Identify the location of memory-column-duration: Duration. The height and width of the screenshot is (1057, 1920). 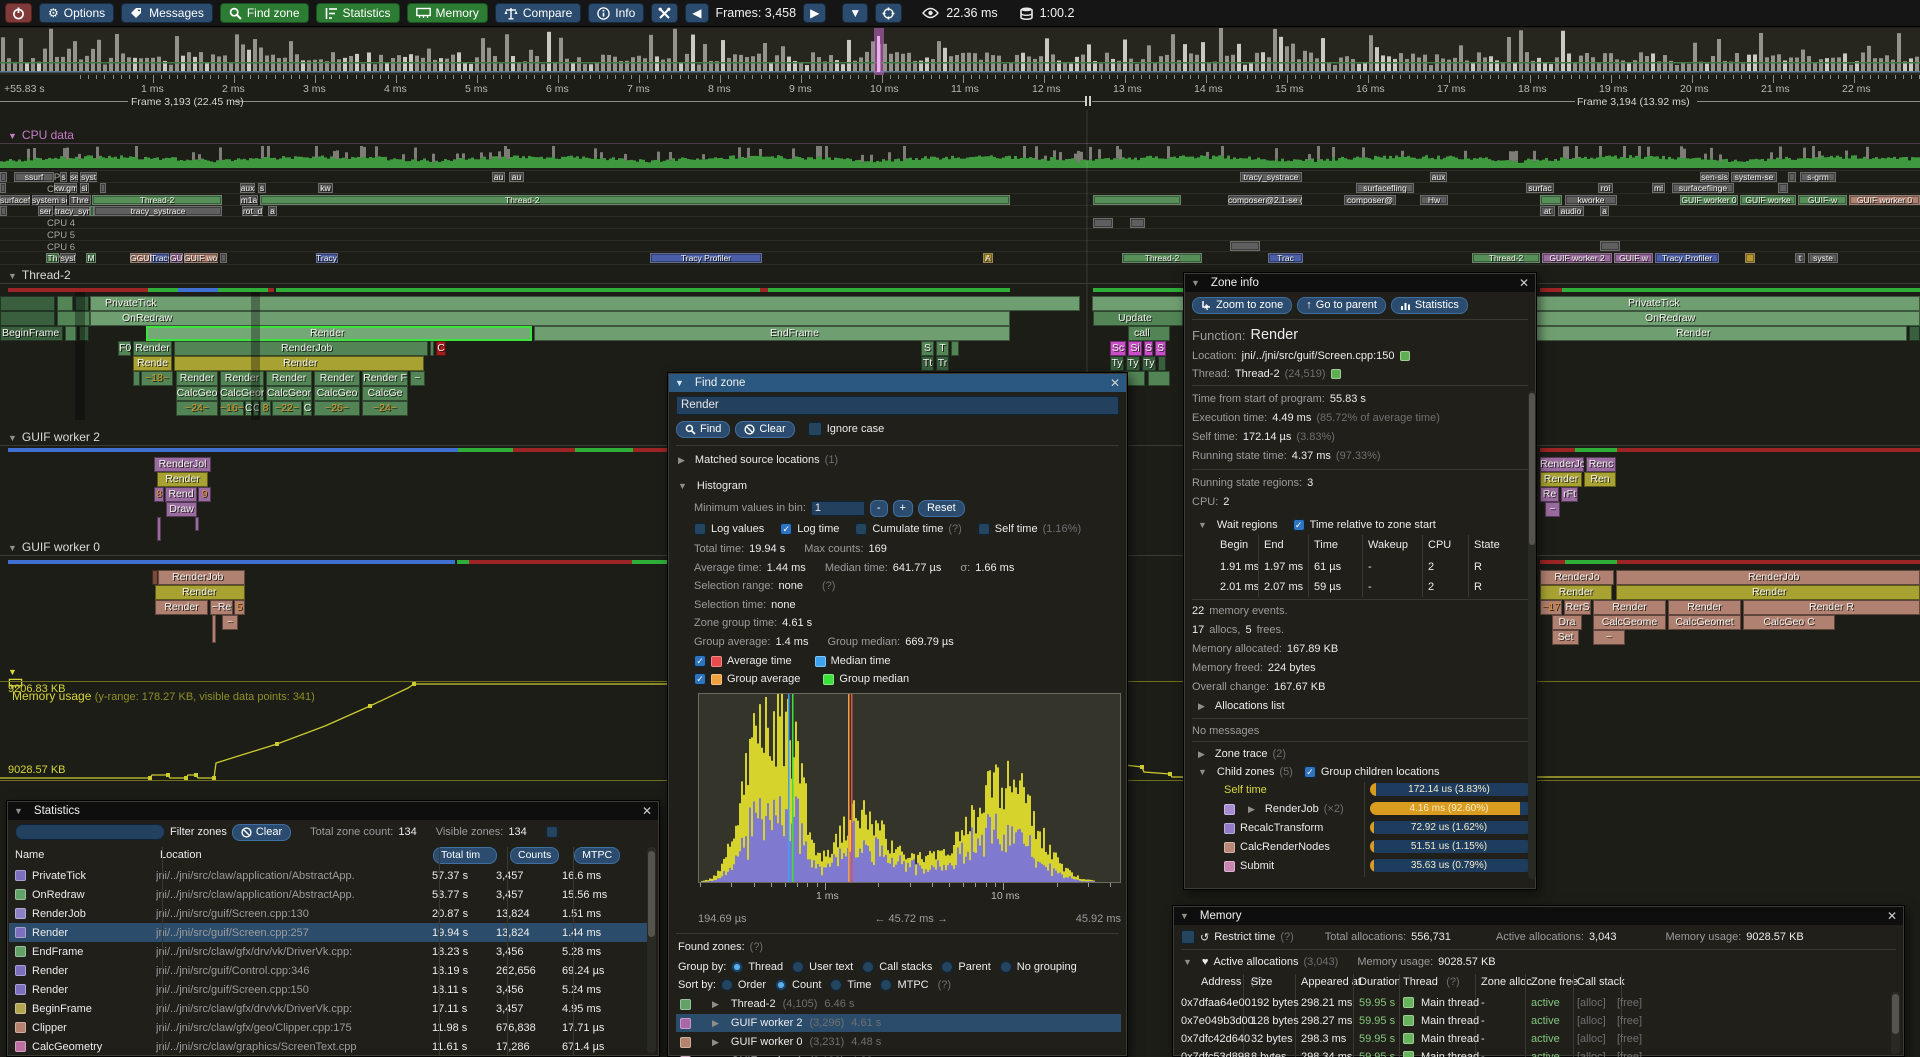
(1380, 982).